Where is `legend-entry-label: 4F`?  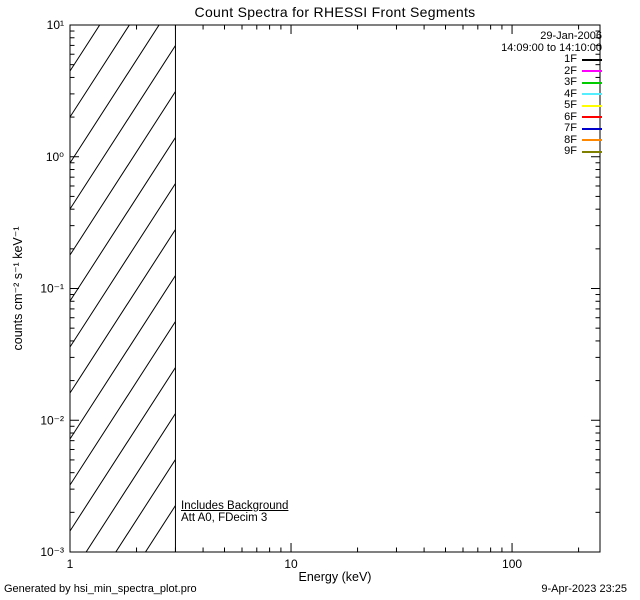
legend-entry-label: 4F is located at coordinates (570, 93).